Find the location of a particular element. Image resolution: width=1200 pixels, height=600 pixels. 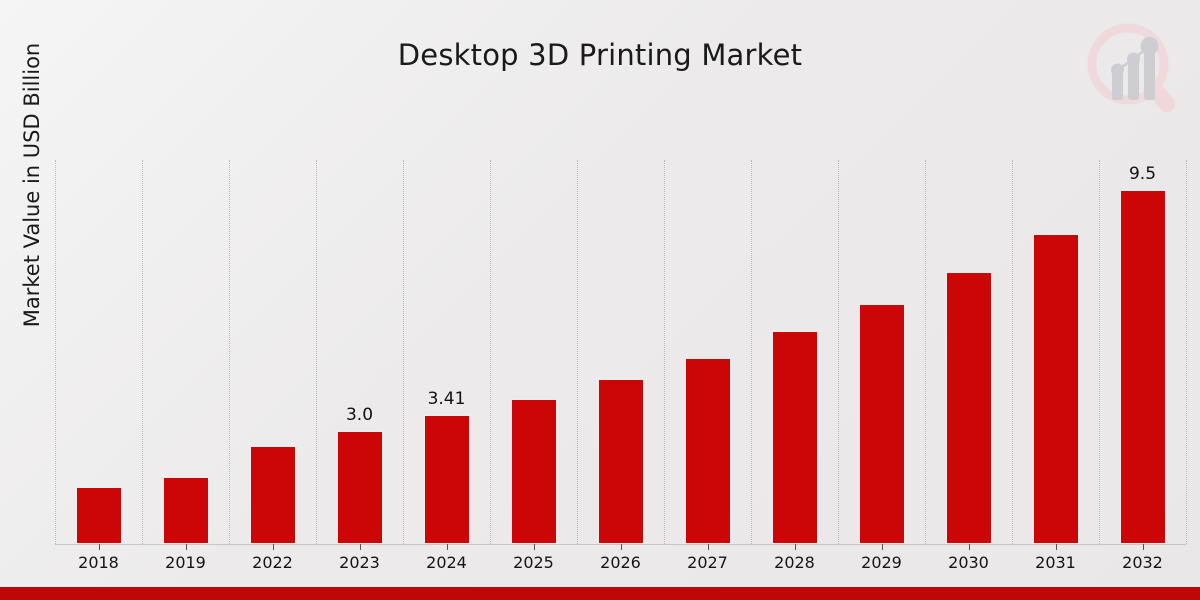

bar-slot: 3.41 is located at coordinates (446, 352).